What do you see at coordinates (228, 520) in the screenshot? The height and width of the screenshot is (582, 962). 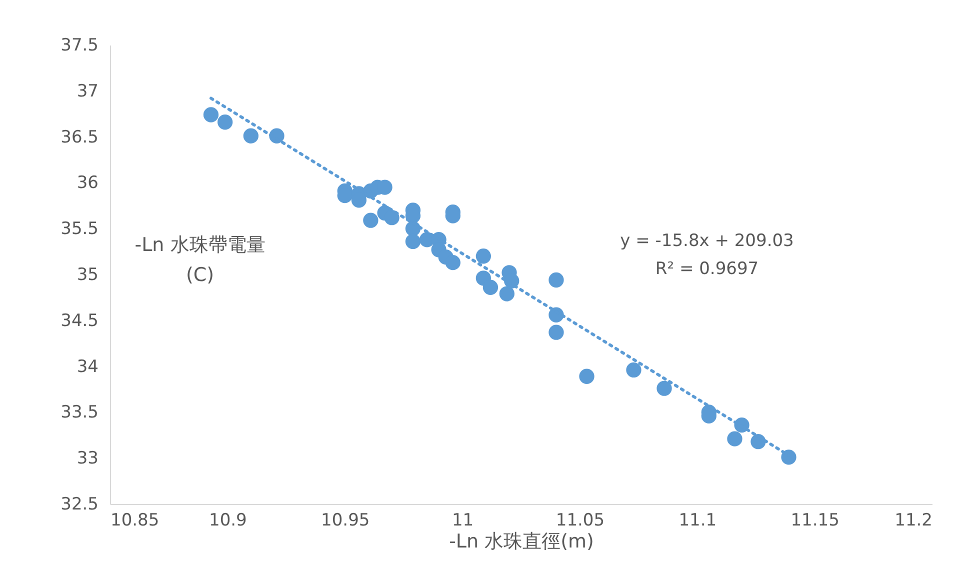 I see `x-tick-label: 10.9` at bounding box center [228, 520].